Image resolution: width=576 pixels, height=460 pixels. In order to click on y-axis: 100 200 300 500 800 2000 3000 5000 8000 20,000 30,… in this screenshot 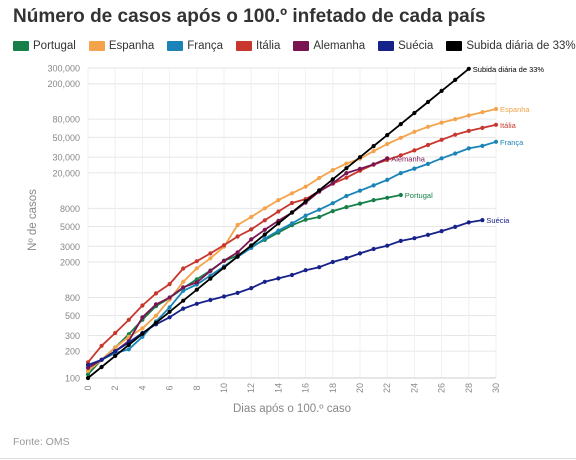, I will do `click(63, 224)`.